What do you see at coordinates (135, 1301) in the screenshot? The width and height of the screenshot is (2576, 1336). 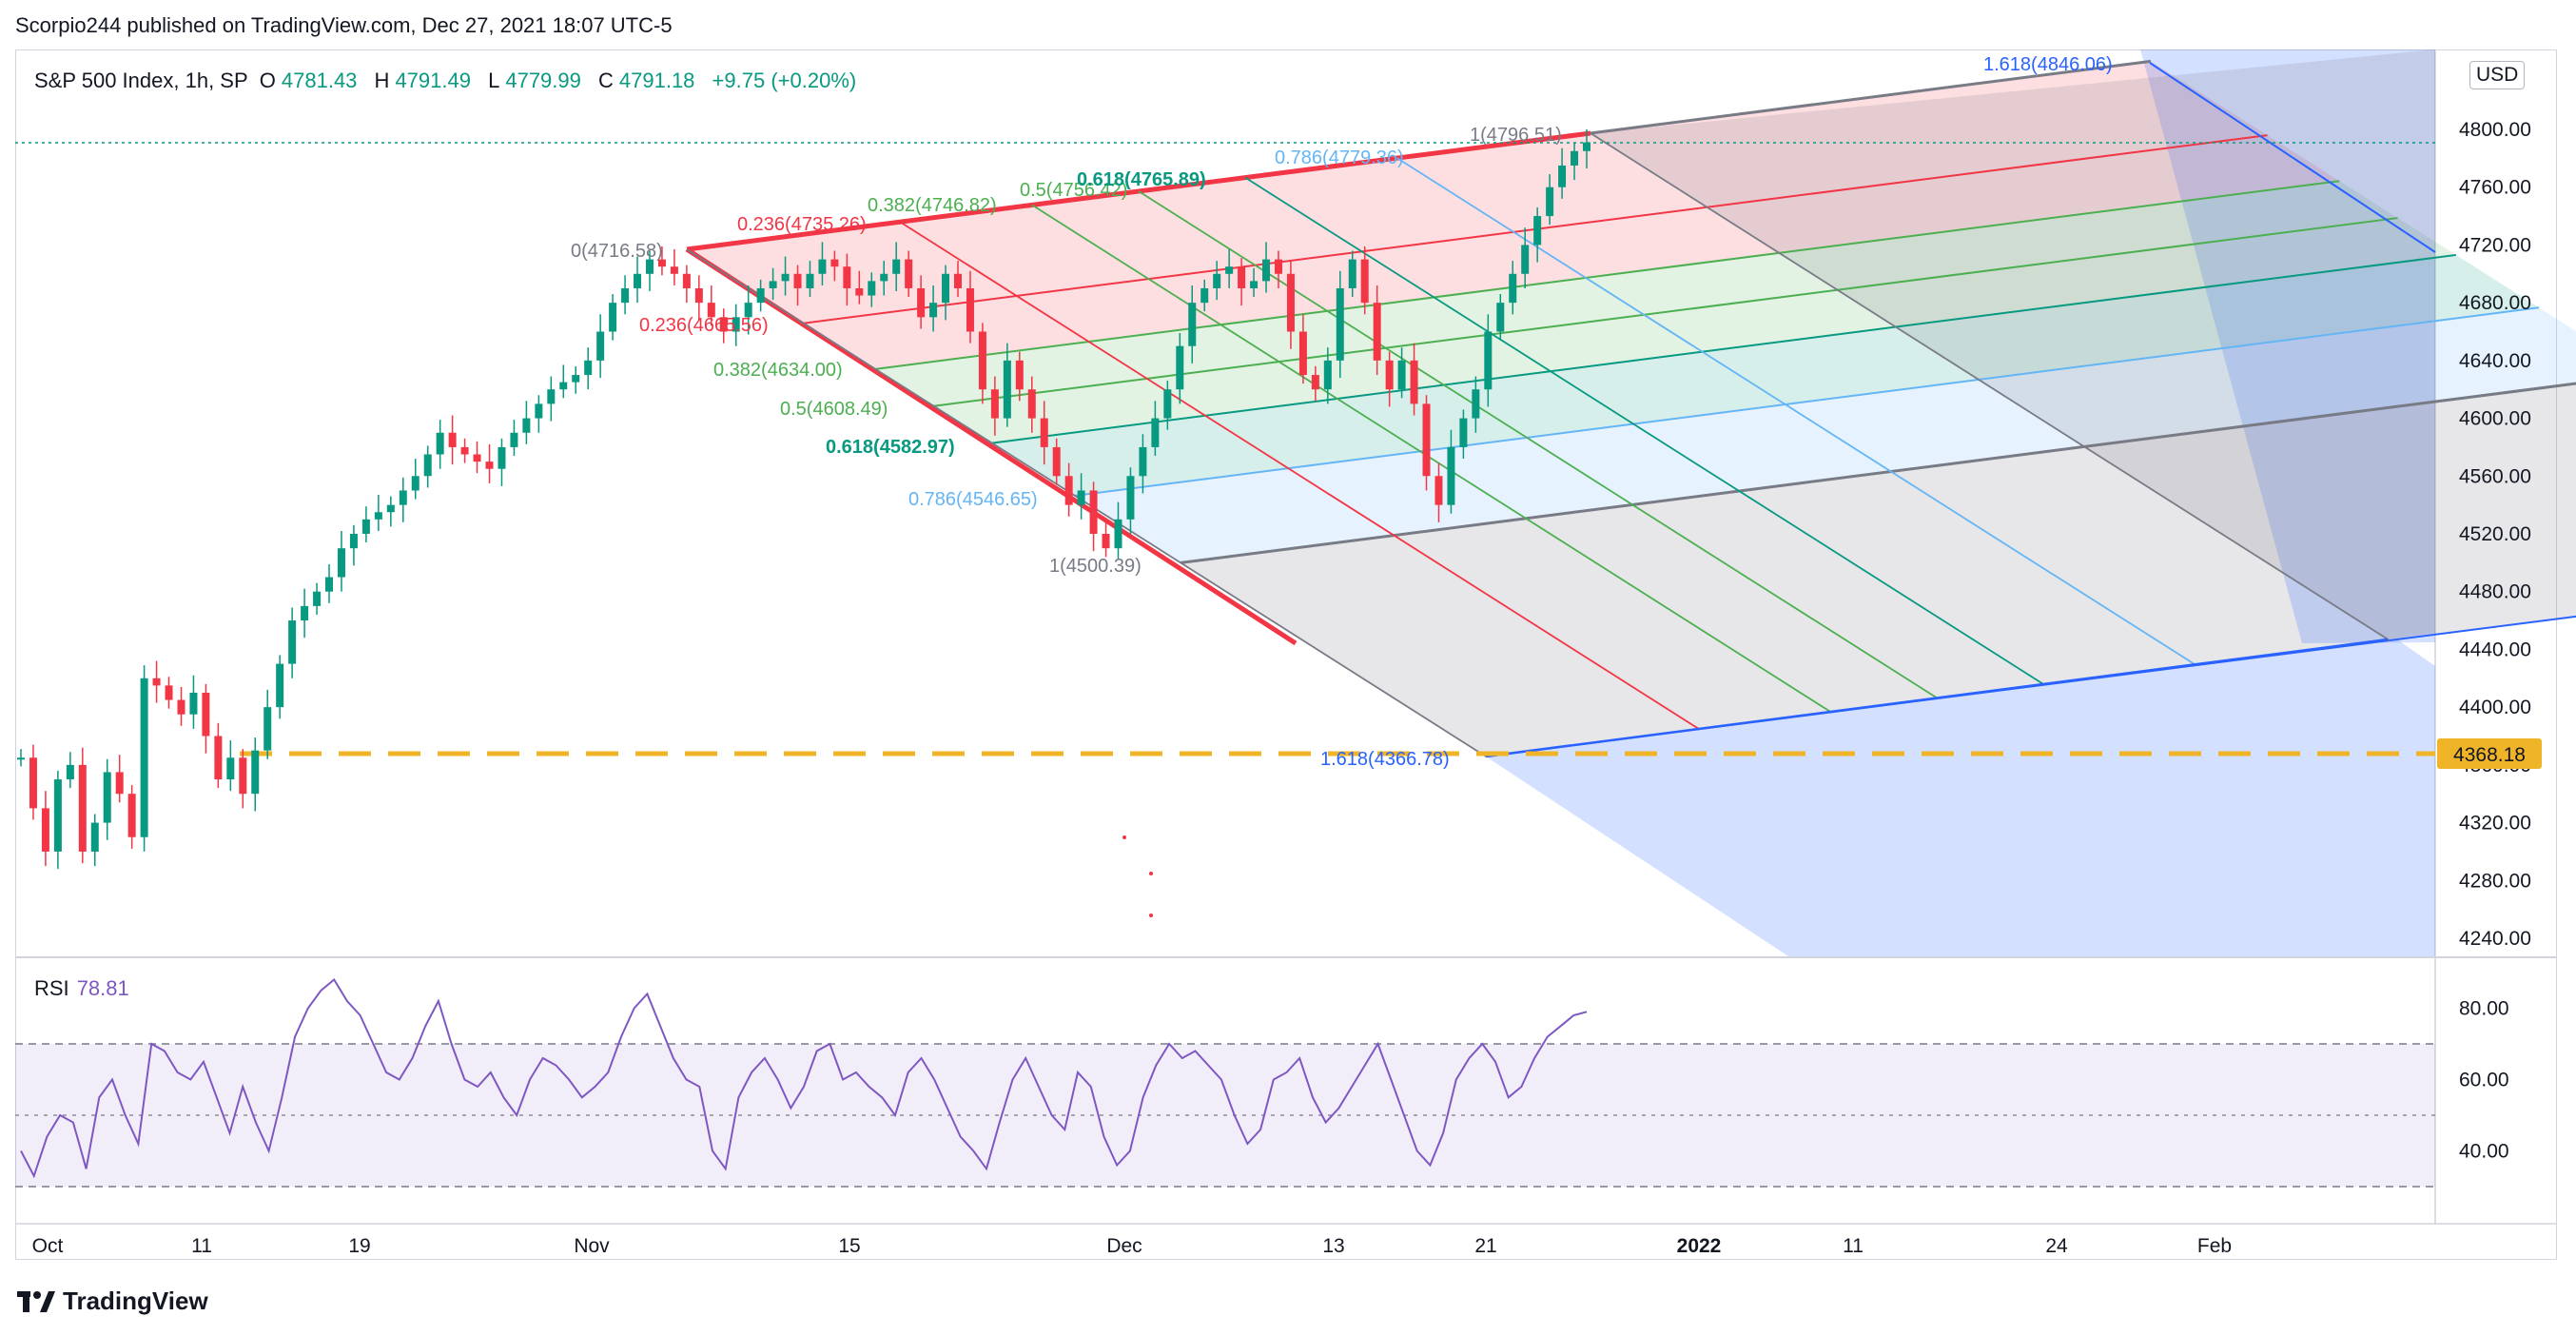 I see `brand-name: TradingView` at bounding box center [135, 1301].